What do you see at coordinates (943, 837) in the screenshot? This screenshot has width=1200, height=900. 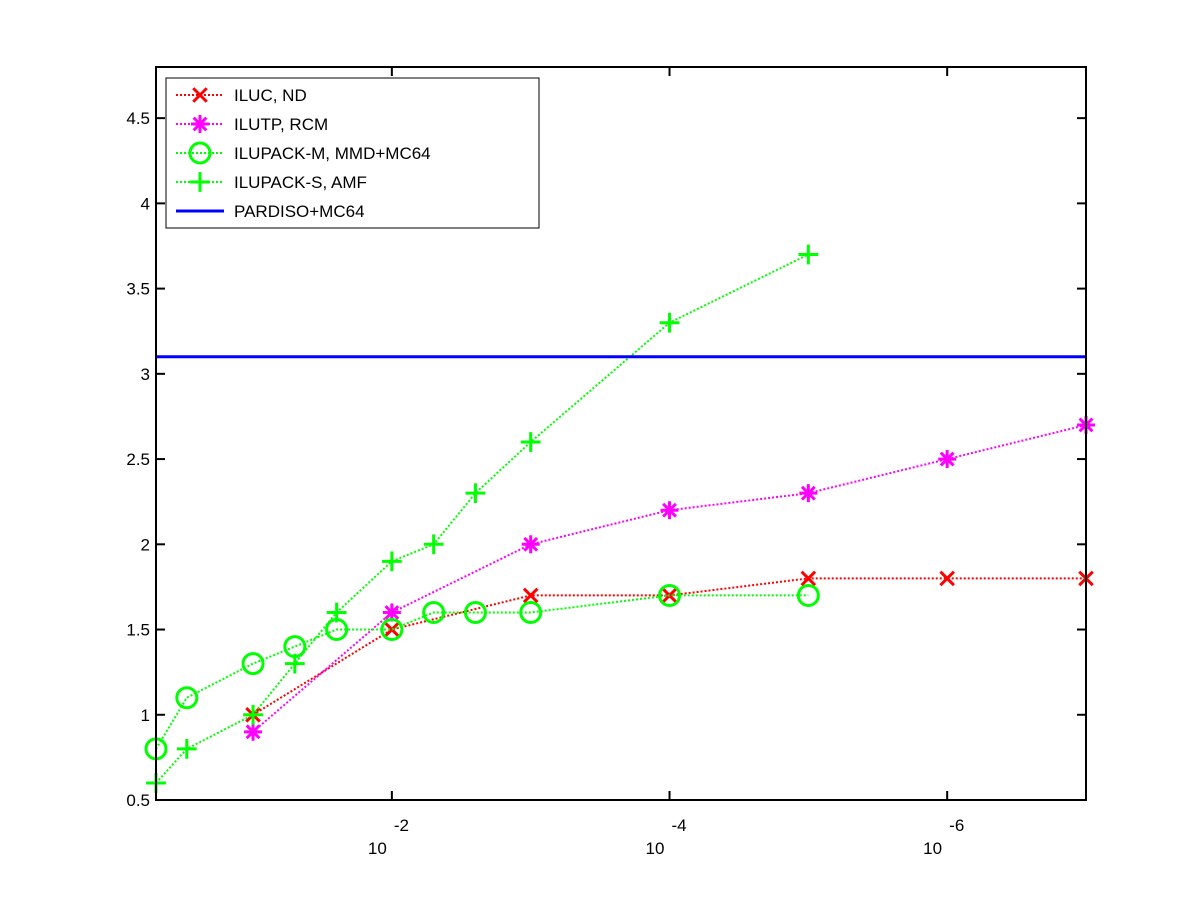 I see `x-tick-label: 10 -6` at bounding box center [943, 837].